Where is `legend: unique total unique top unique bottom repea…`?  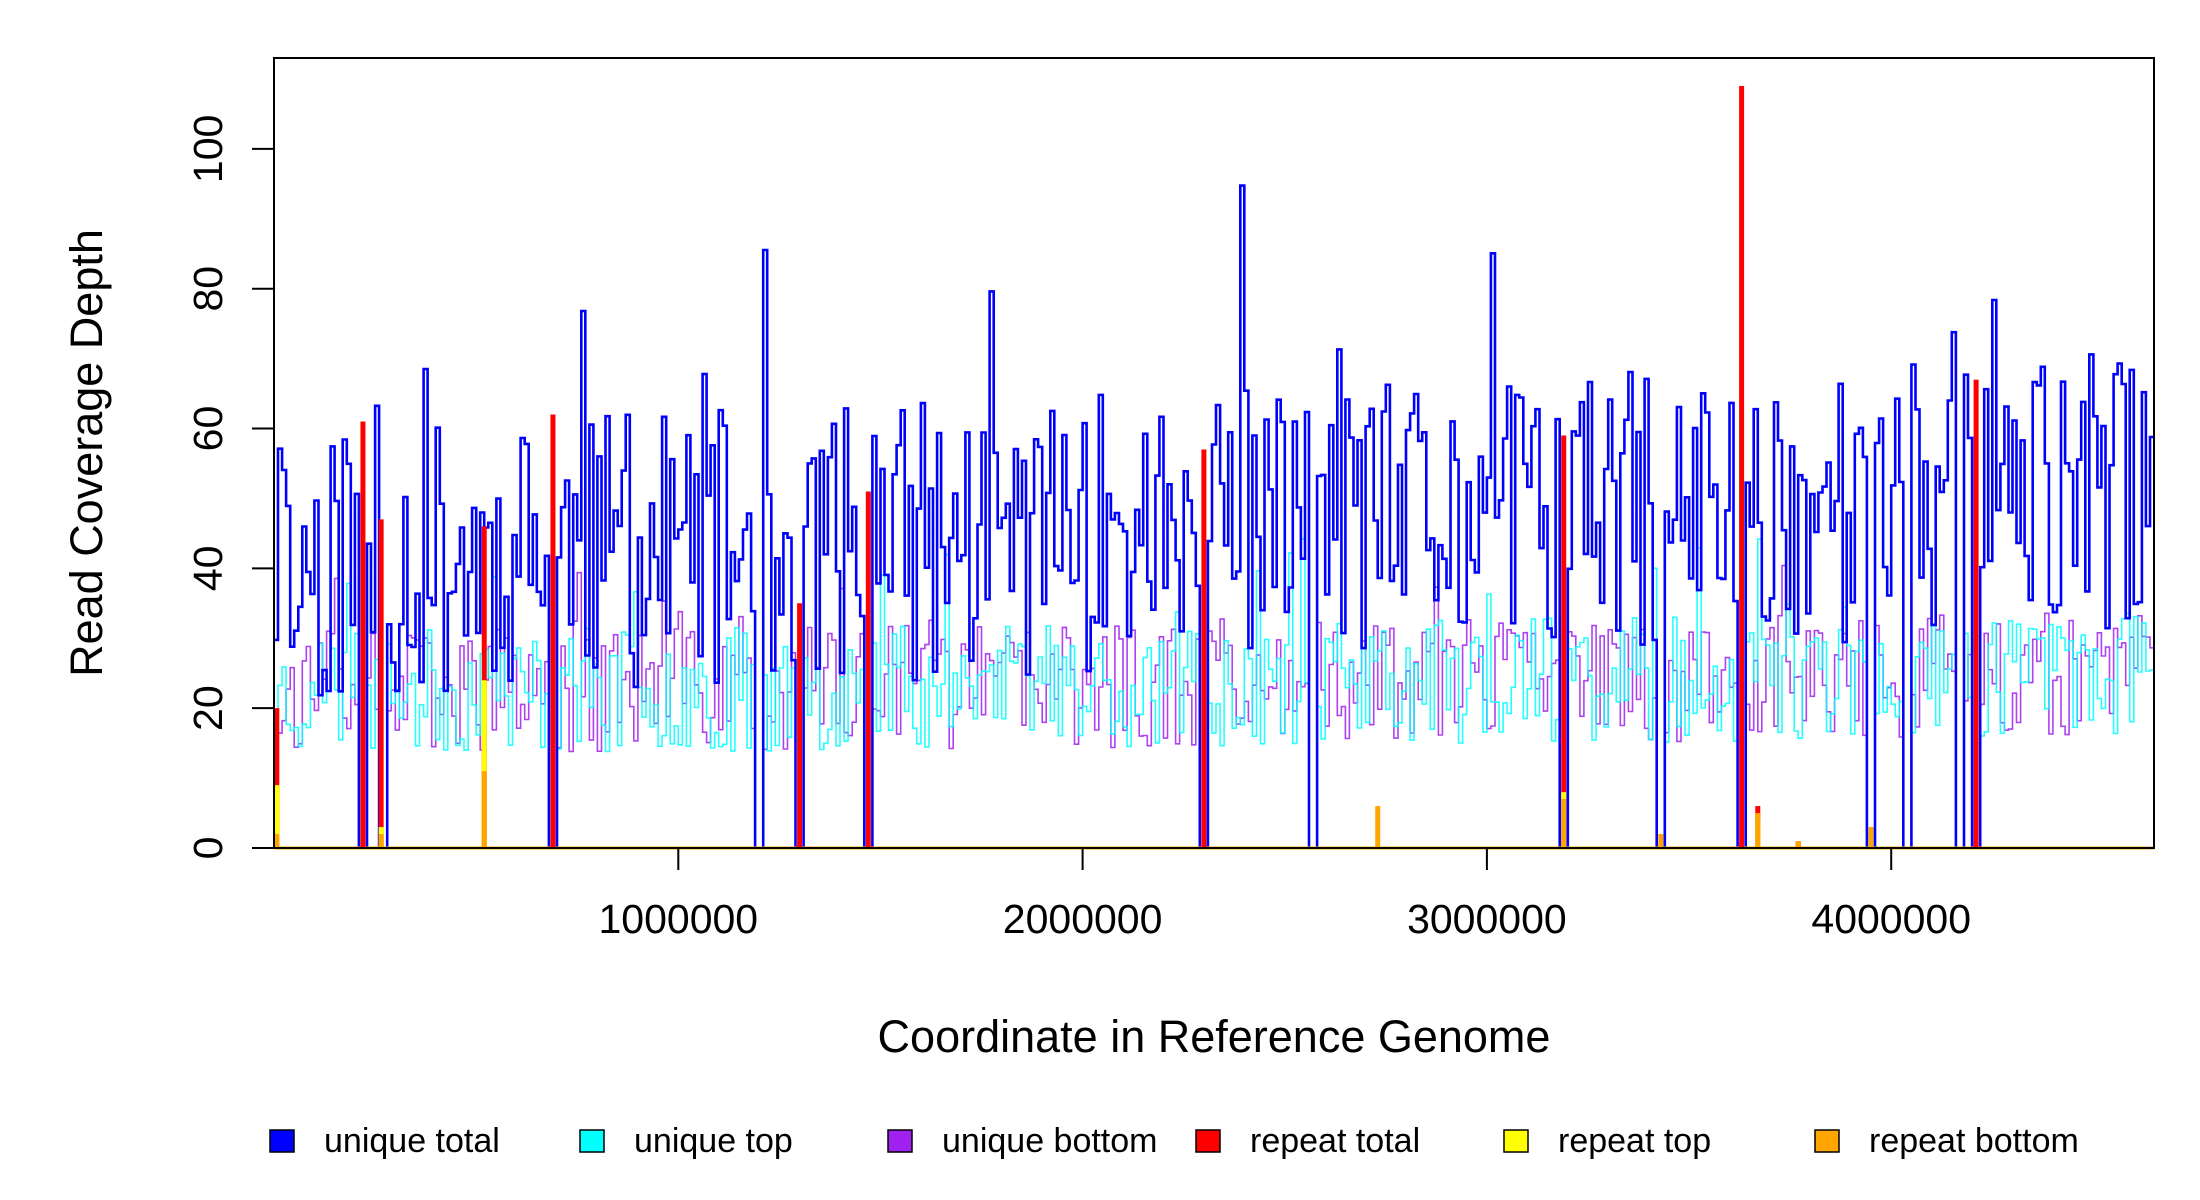 legend: unique total unique top unique bottom repea… is located at coordinates (1174, 1141).